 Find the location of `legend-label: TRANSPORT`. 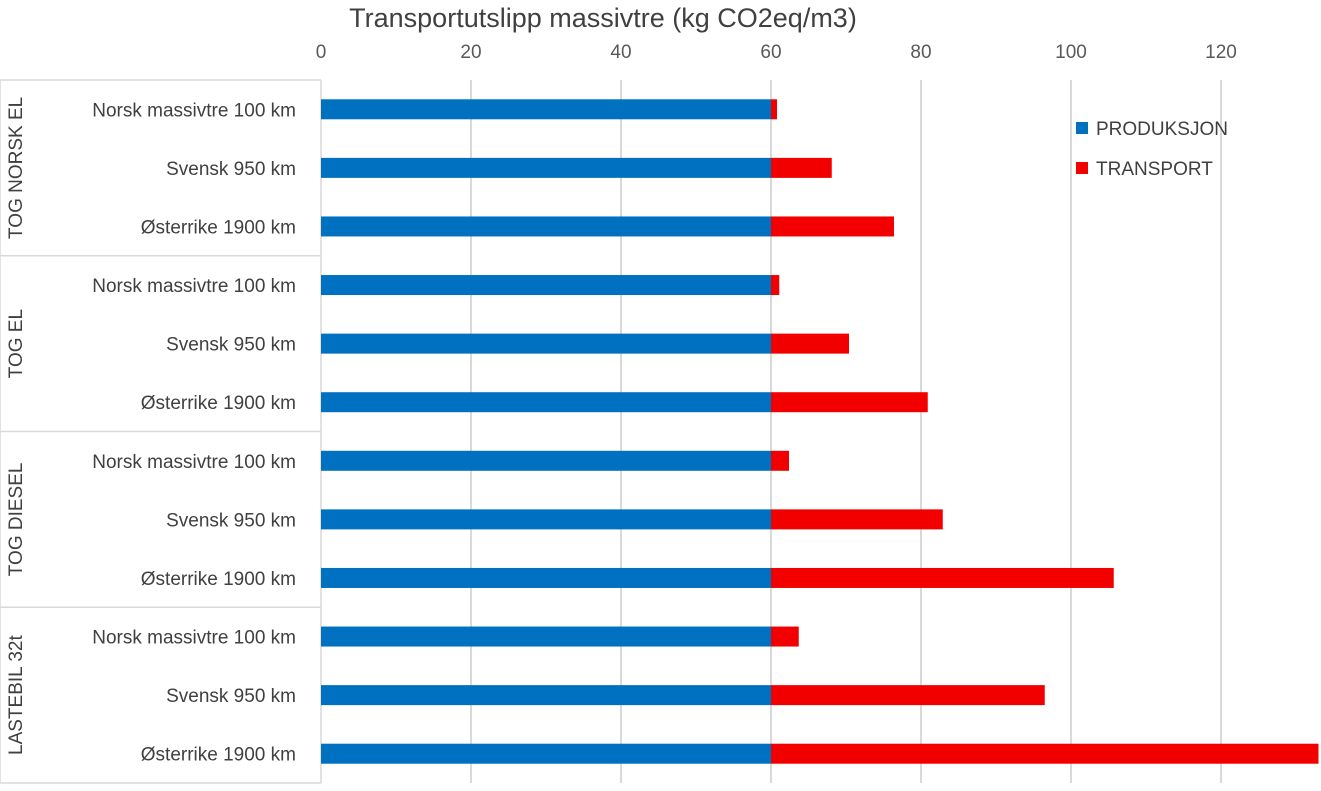

legend-label: TRANSPORT is located at coordinates (1154, 169).